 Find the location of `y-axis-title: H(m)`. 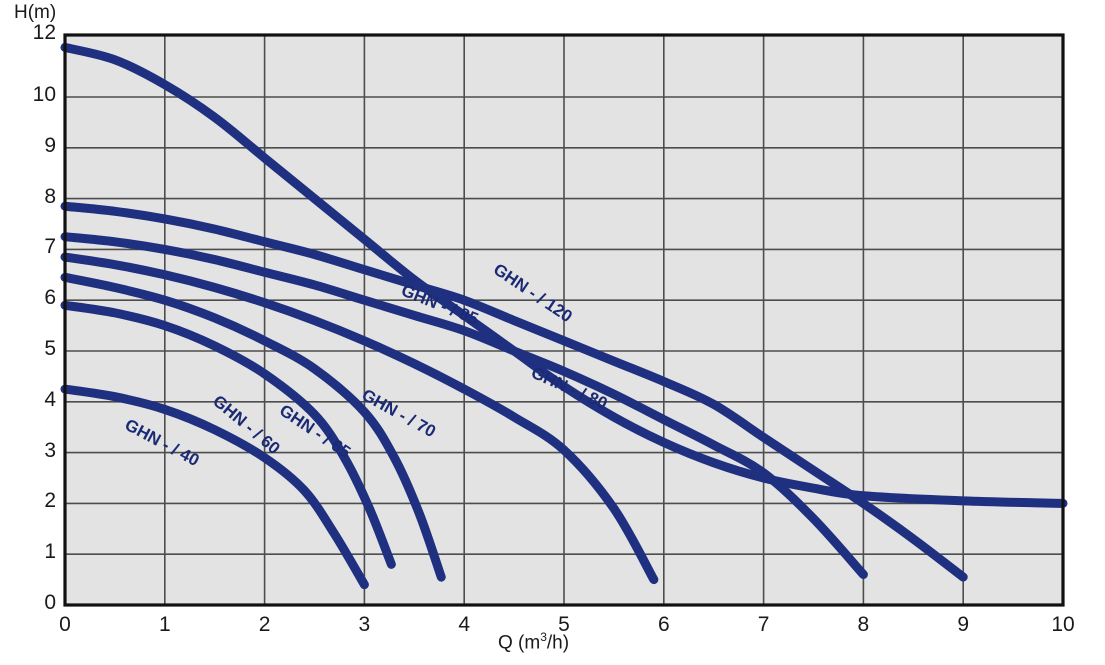

y-axis-title: H(m) is located at coordinates (35, 12).